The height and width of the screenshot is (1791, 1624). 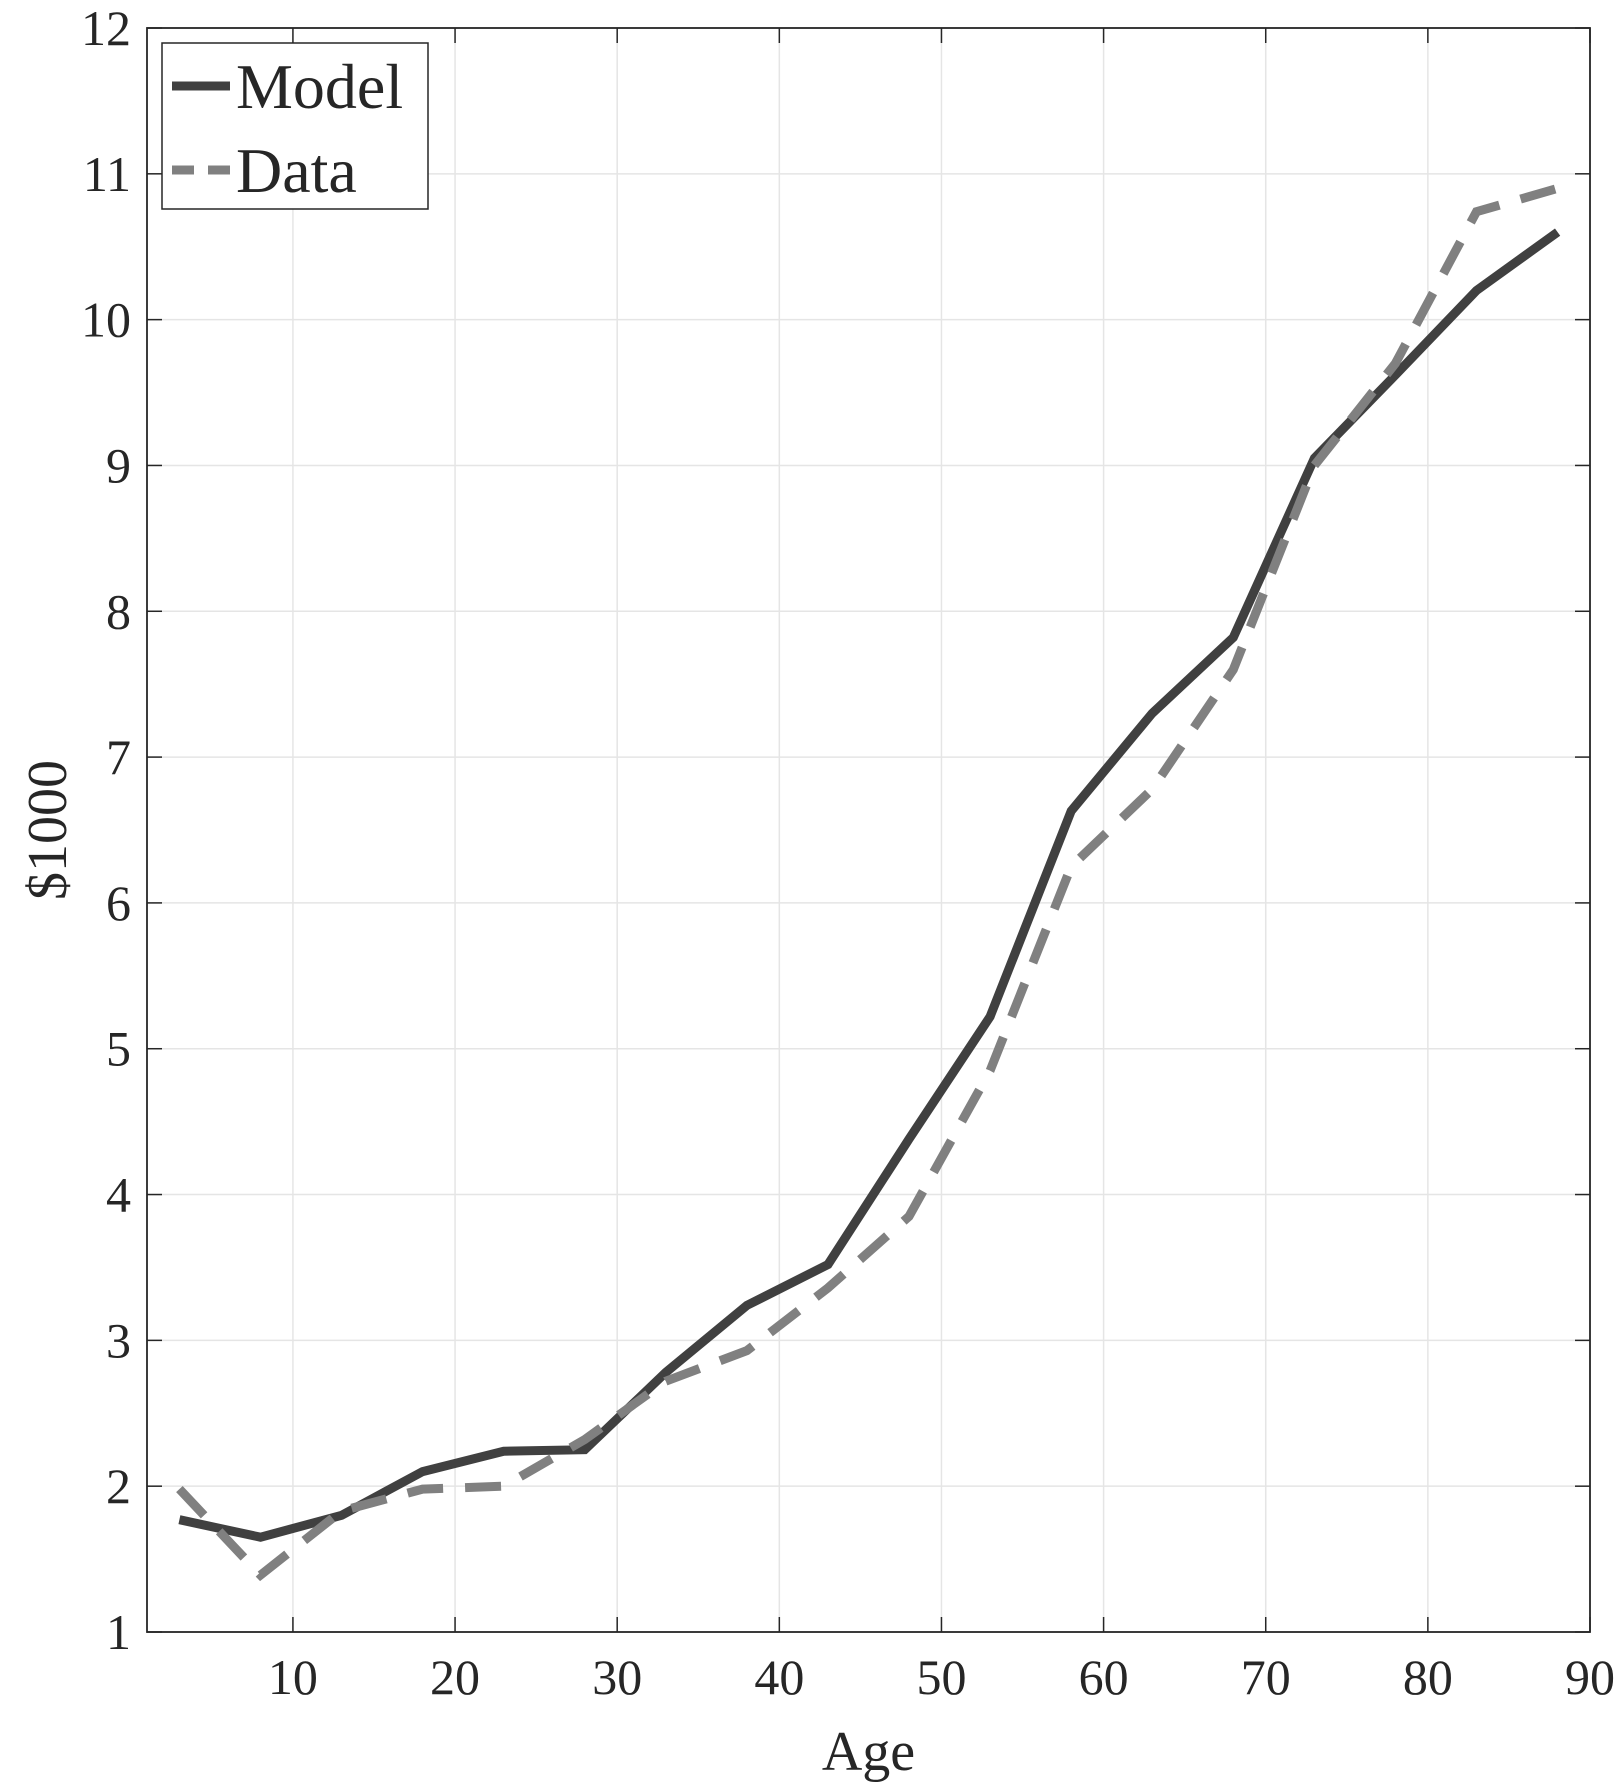 I want to click on y-tick-label: 5, so click(x=118, y=1049).